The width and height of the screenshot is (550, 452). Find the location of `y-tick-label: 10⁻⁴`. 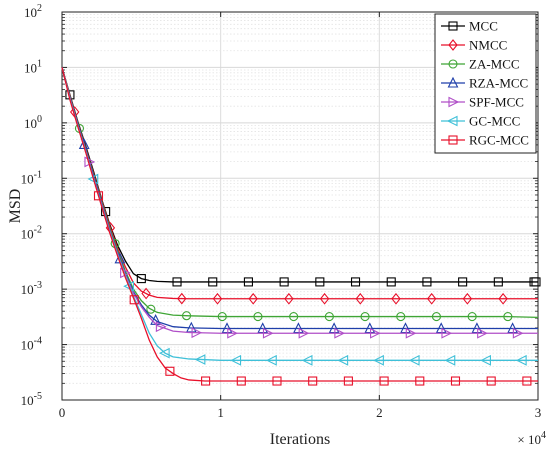

y-tick-label: 10⁻⁴ is located at coordinates (31, 344).